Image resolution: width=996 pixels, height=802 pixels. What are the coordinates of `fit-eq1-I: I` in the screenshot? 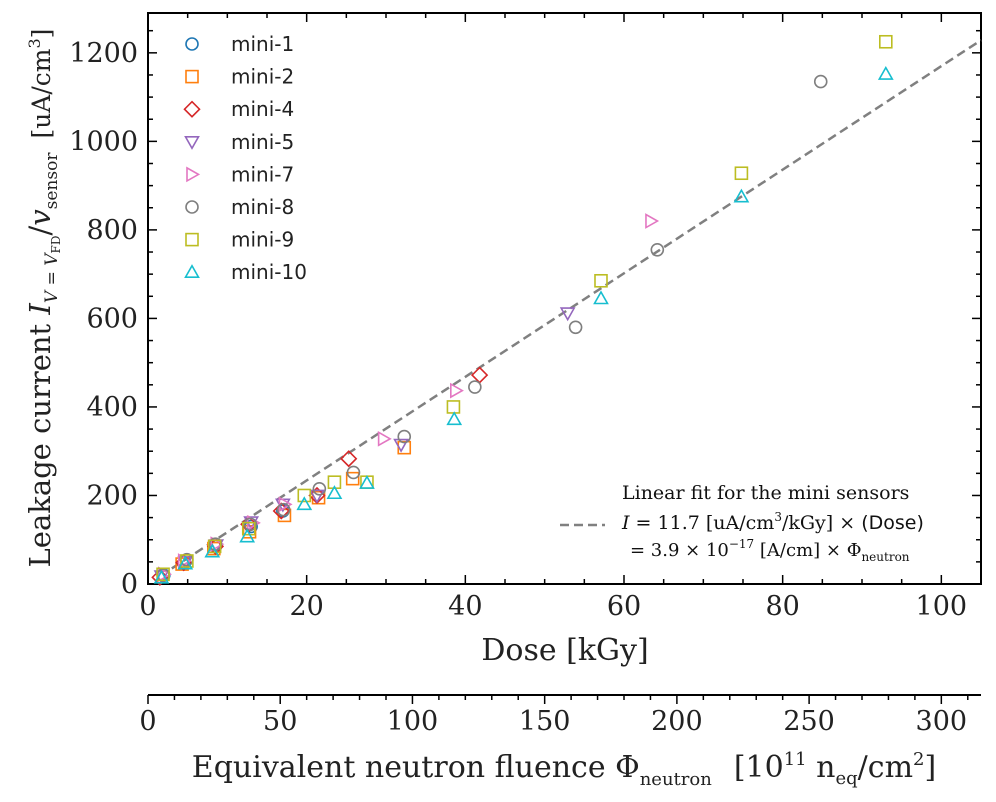 It's located at (625, 523).